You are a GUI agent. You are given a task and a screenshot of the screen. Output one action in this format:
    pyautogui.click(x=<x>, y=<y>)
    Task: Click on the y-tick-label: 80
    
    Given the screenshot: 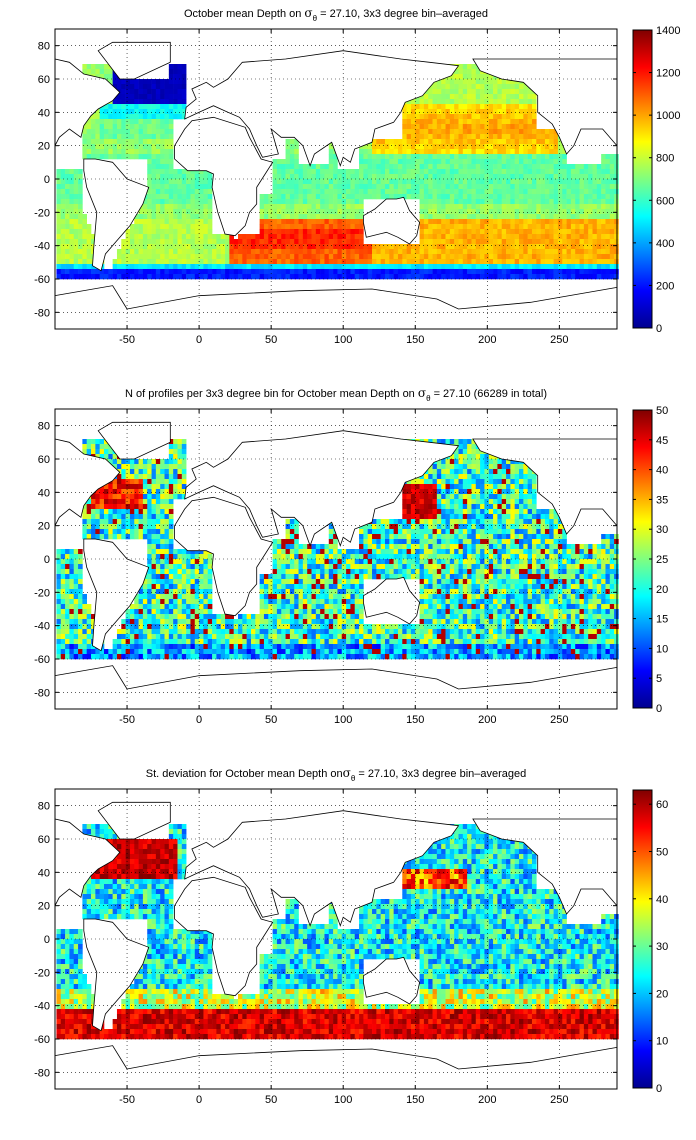 What is the action you would take?
    pyautogui.click(x=44, y=47)
    